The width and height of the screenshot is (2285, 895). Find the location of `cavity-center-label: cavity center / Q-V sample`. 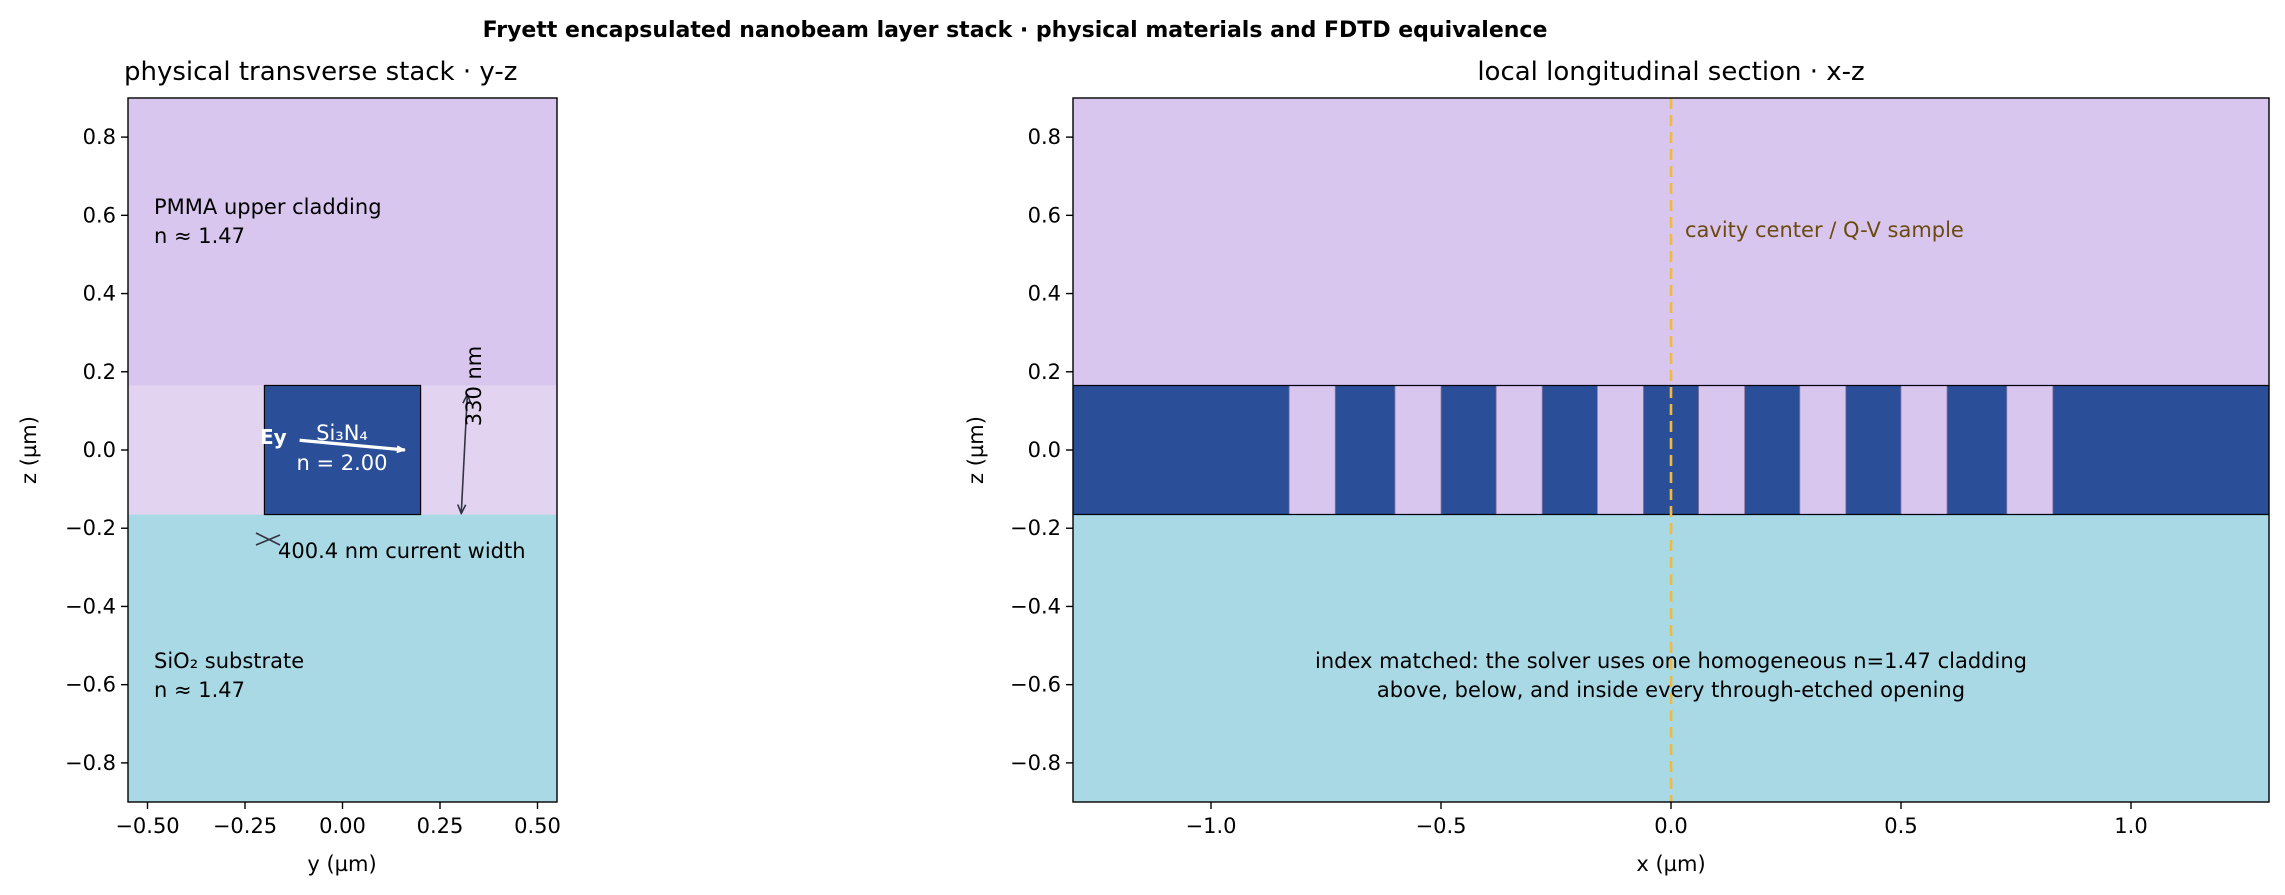

cavity-center-label: cavity center / Q-V sample is located at coordinates (1824, 230).